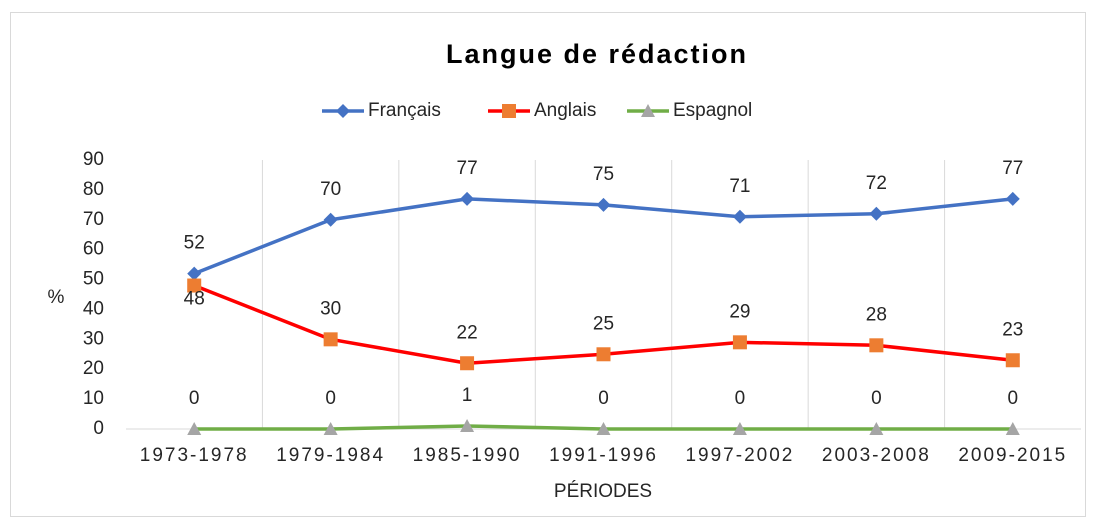  I want to click on data-label: 23, so click(1012, 329).